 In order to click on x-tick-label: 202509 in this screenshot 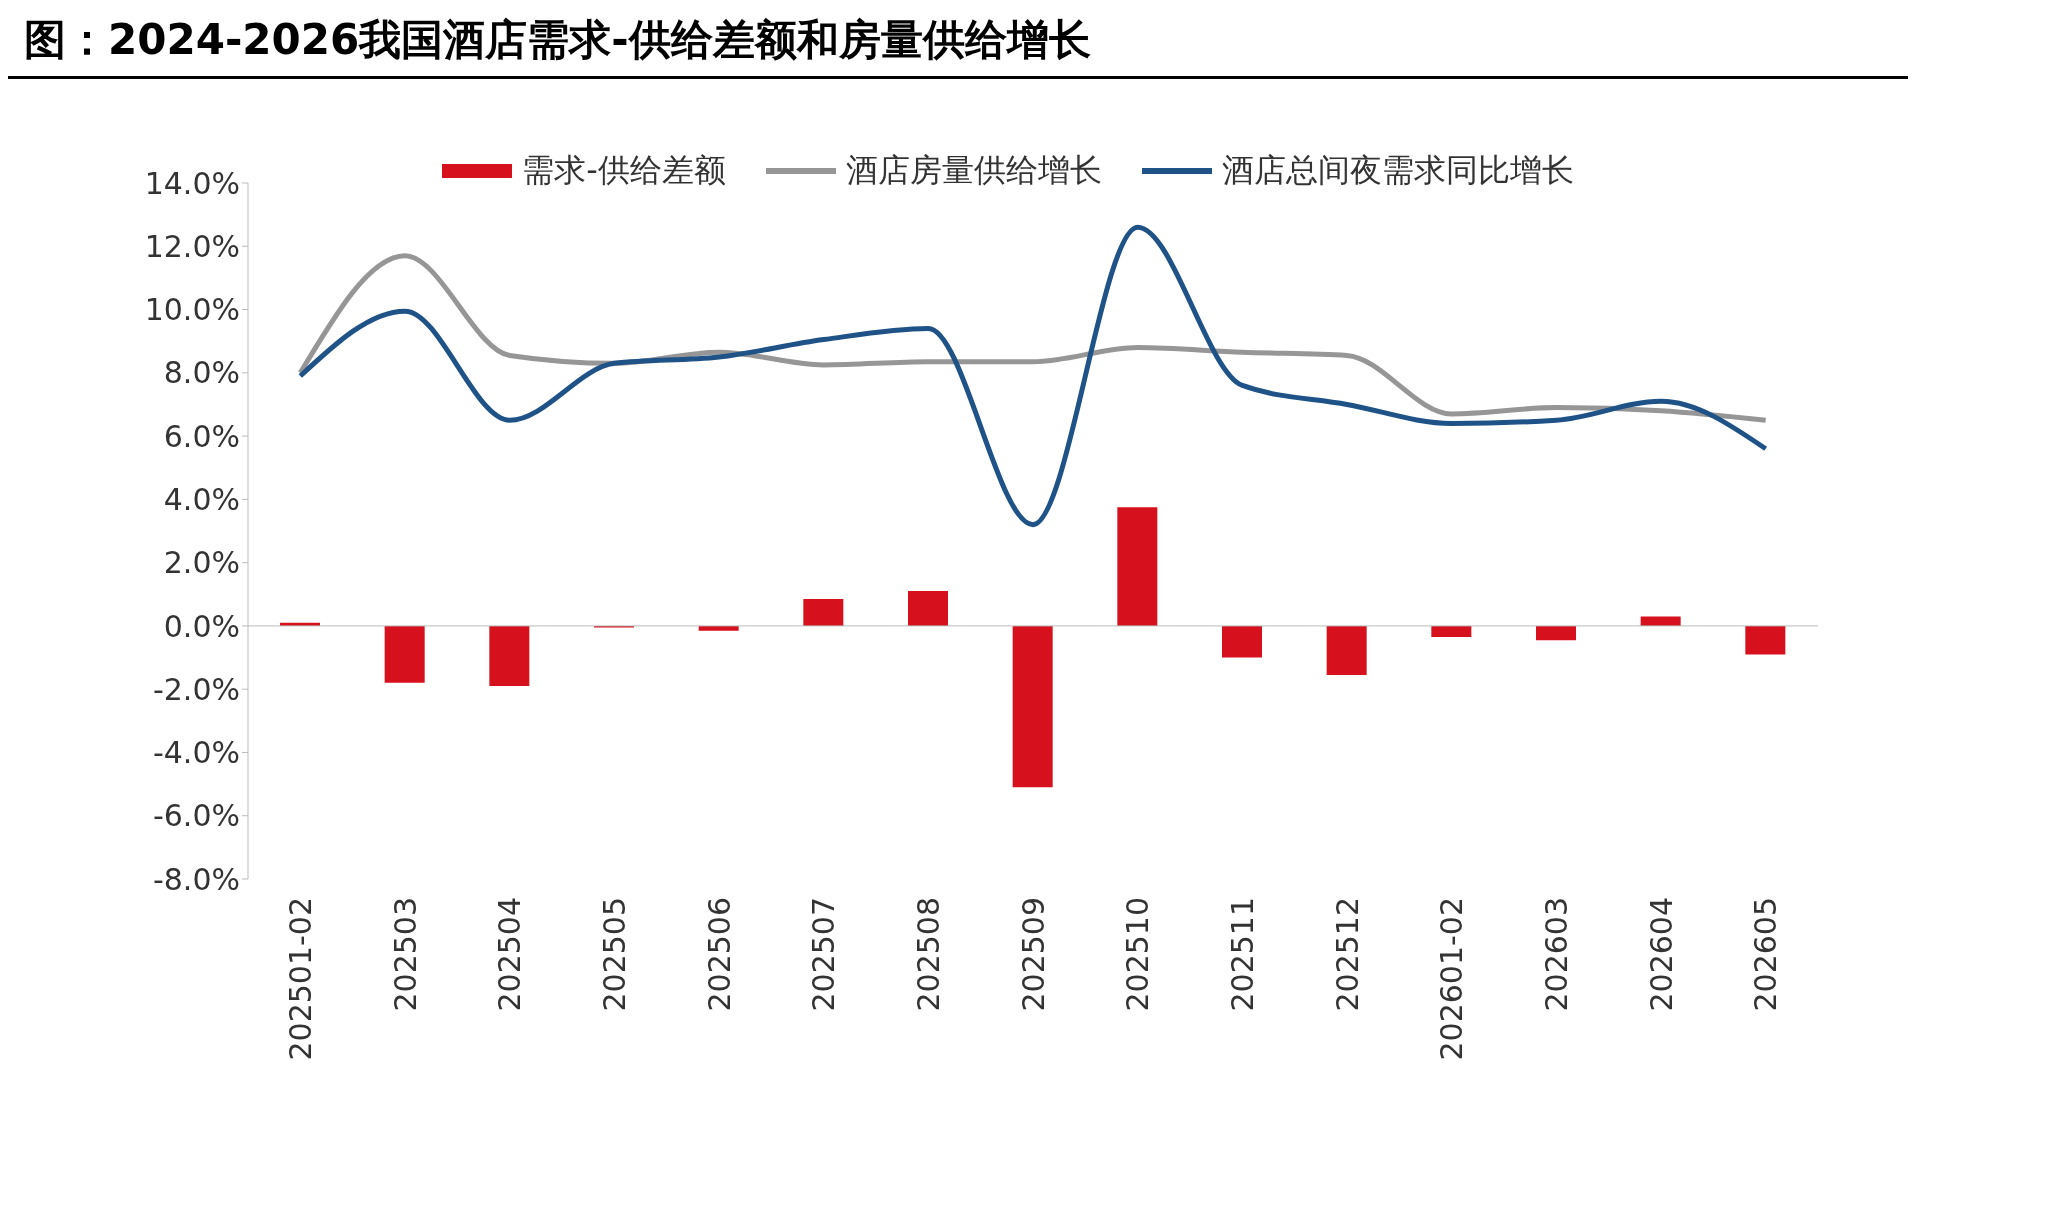, I will do `click(1033, 954)`.